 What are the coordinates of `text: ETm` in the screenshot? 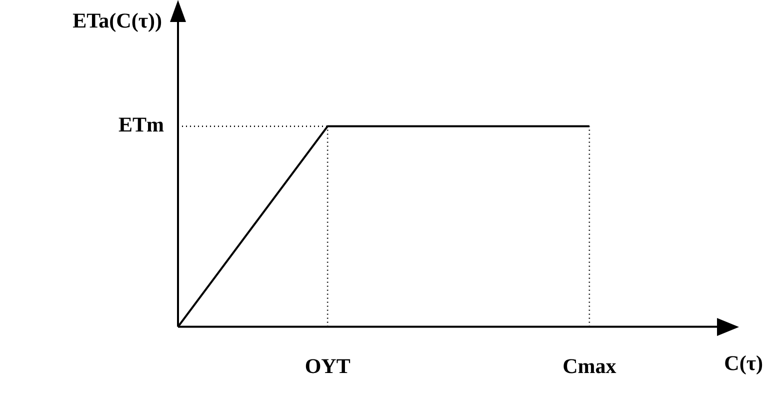 It's located at (141, 124).